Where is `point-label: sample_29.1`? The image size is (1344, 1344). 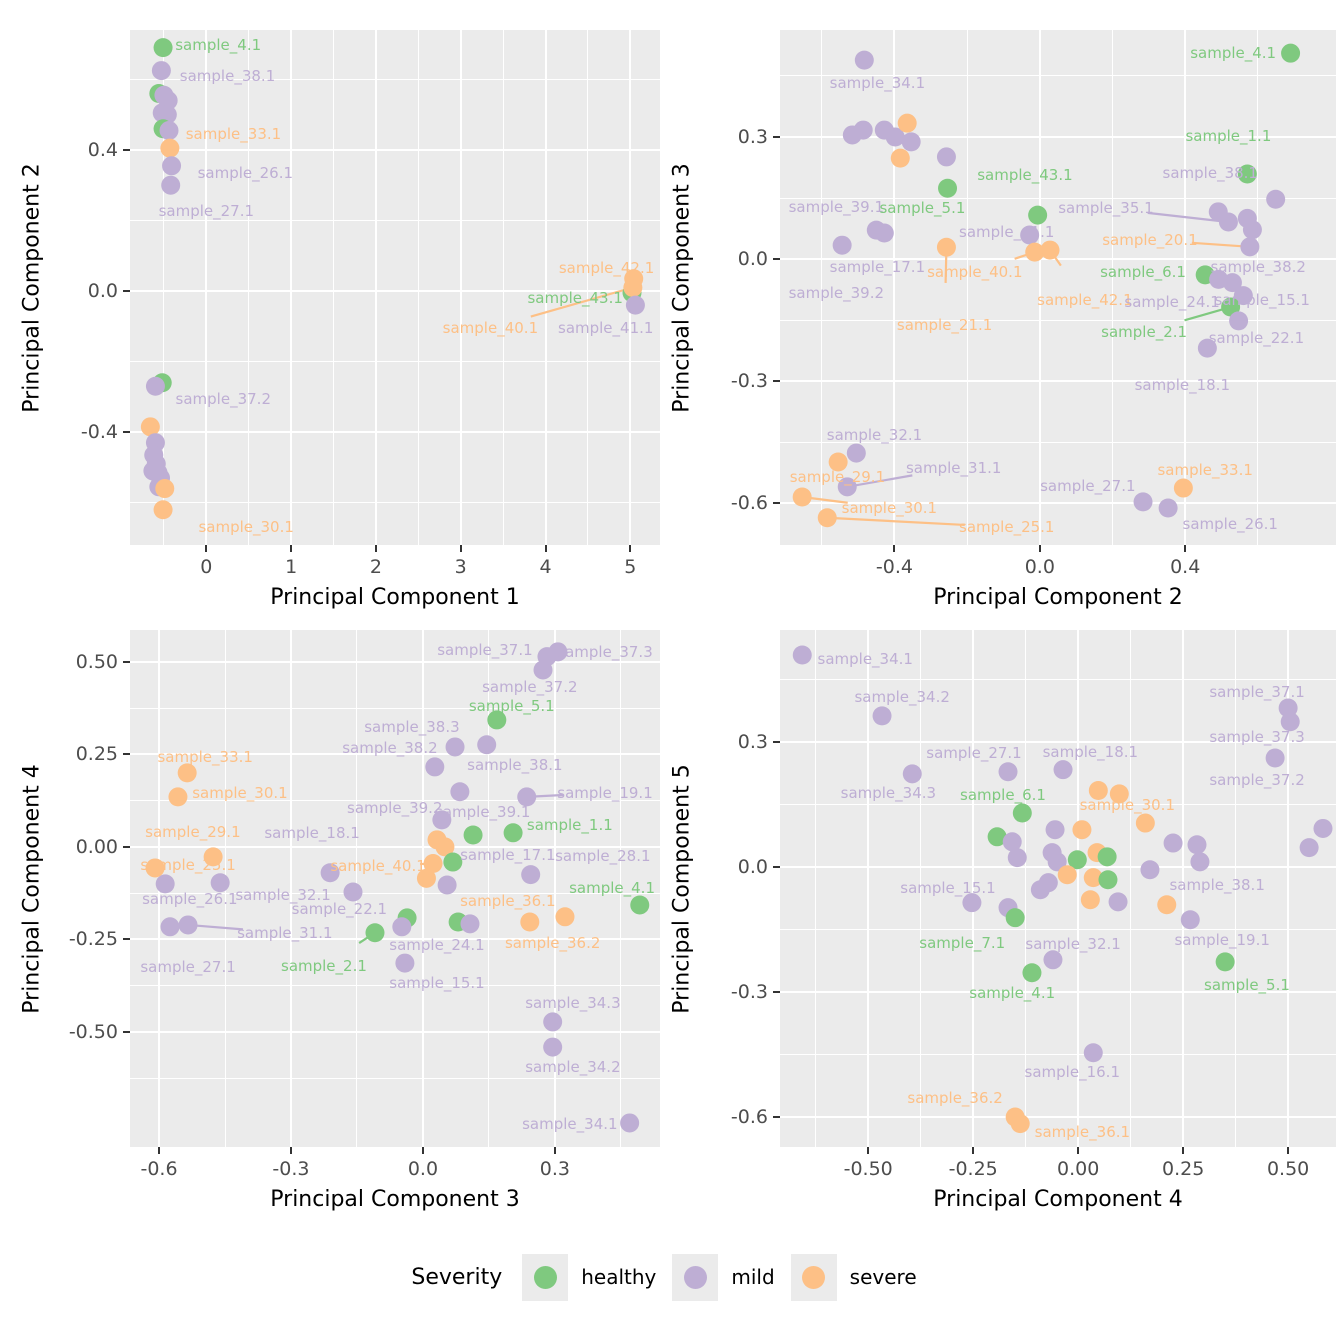 point-label: sample_29.1 is located at coordinates (837, 476).